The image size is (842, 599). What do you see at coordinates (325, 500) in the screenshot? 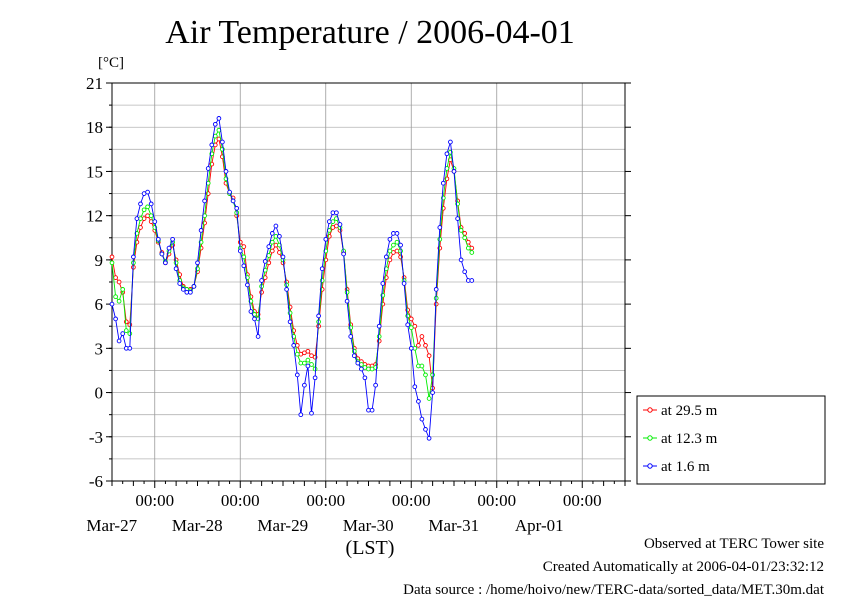
I see `x-tick-label: 00:00` at bounding box center [325, 500].